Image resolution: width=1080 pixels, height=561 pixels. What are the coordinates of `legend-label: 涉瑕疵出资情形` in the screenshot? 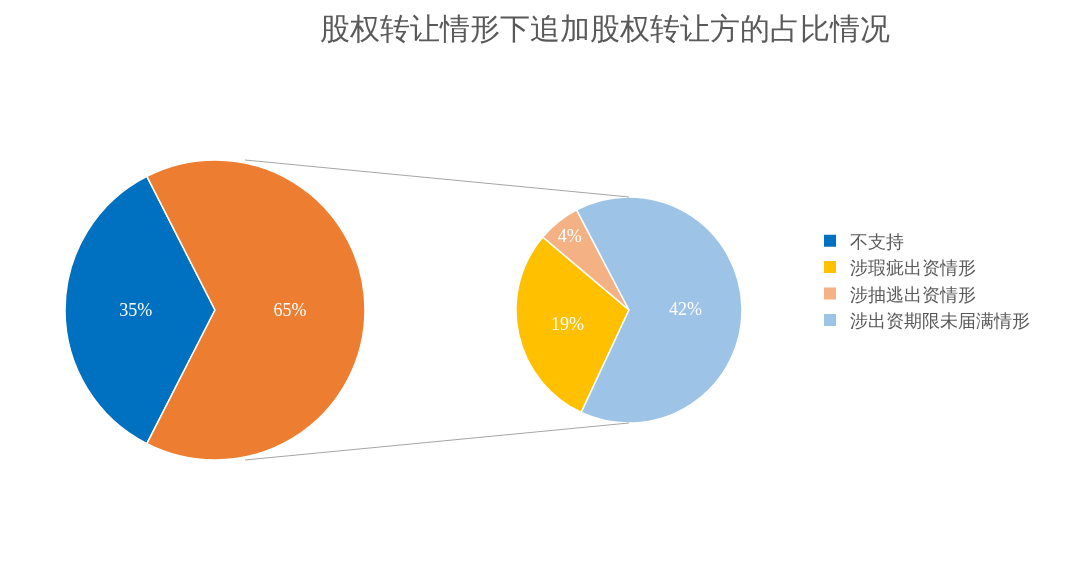 It's located at (913, 268).